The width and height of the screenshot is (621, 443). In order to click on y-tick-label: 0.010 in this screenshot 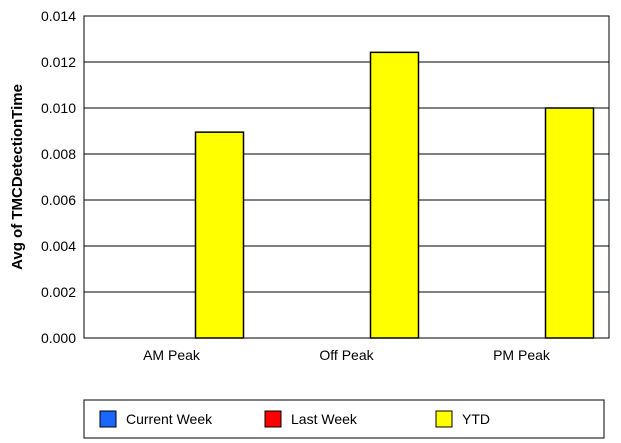, I will do `click(58, 108)`.